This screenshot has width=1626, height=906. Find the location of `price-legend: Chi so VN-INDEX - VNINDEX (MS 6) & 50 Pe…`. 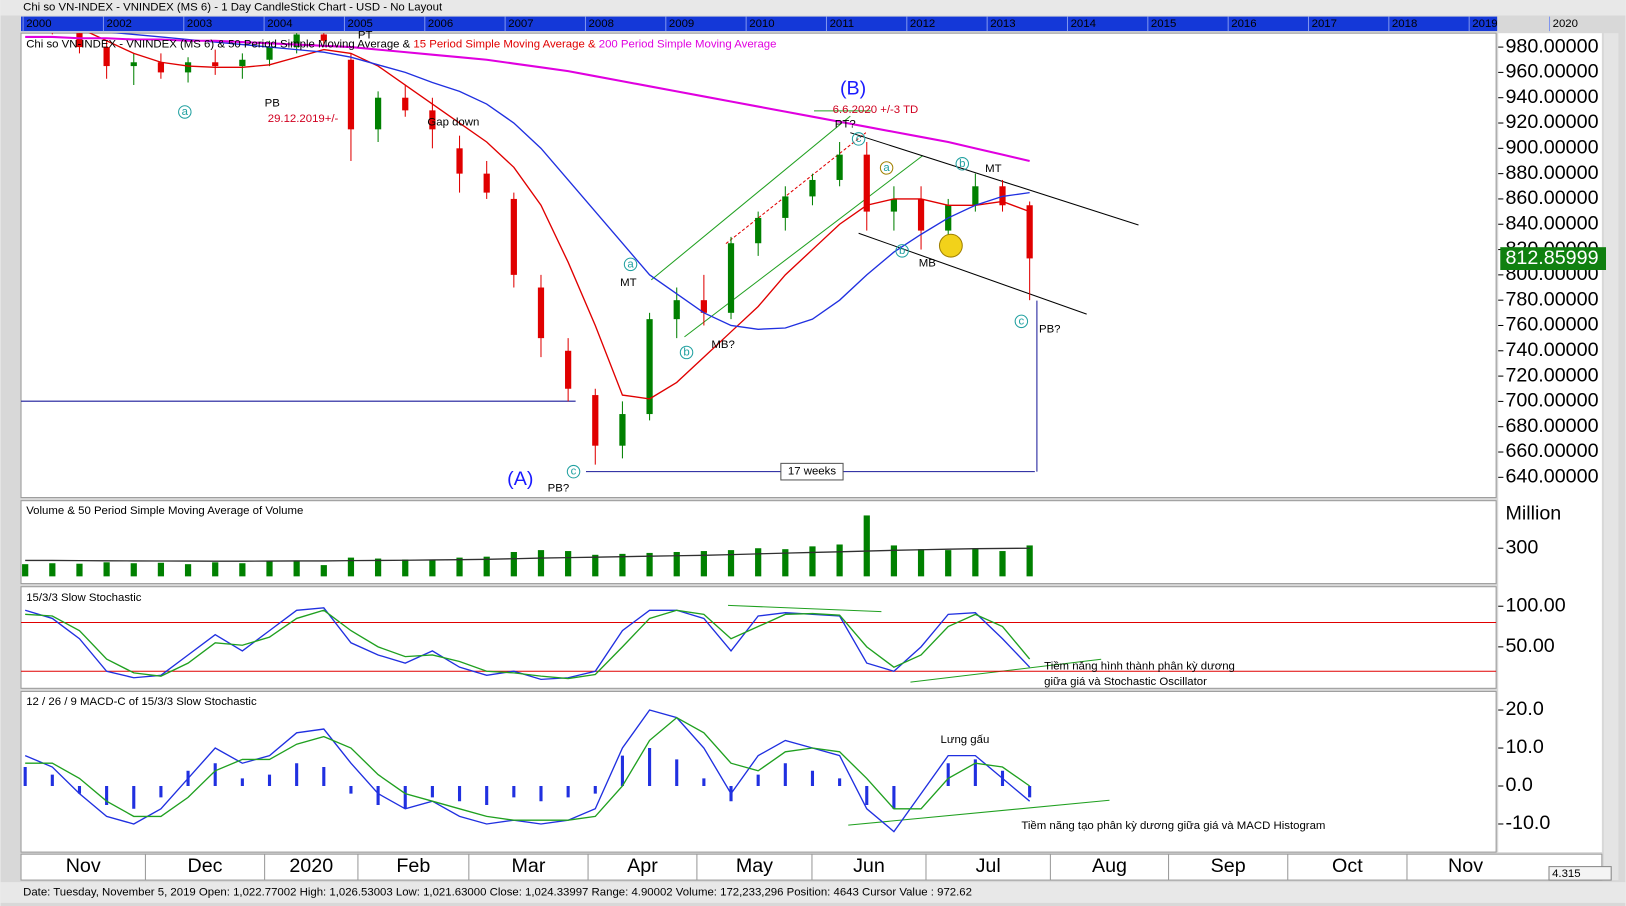

price-legend: Chi so VN-INDEX - VNINDEX (MS 6) & 50 Pe… is located at coordinates (401, 45).